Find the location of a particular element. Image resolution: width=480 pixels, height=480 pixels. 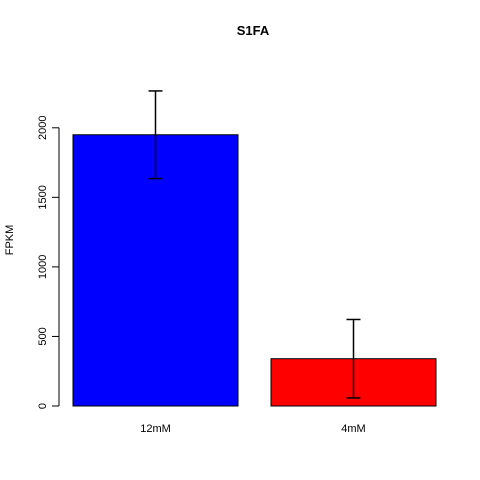

y-axis-label: FPKM is located at coordinates (10, 240).